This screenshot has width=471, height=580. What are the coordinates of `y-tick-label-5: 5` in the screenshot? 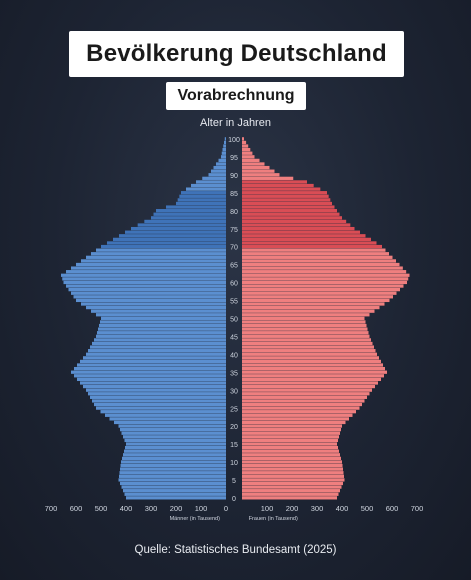 It's located at (234, 481).